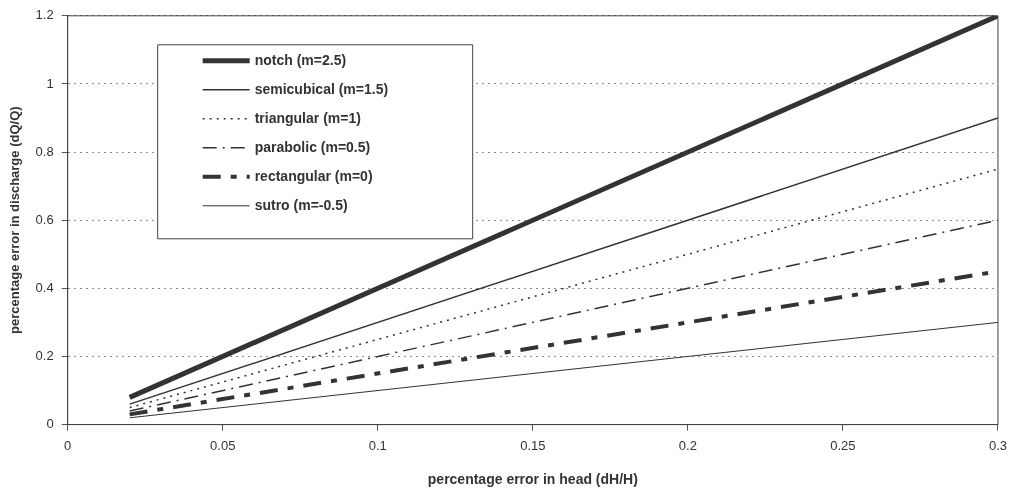 Image resolution: width=1015 pixels, height=497 pixels. Describe the element at coordinates (44, 151) in the screenshot. I see `y-tick-label: 0.8` at that location.